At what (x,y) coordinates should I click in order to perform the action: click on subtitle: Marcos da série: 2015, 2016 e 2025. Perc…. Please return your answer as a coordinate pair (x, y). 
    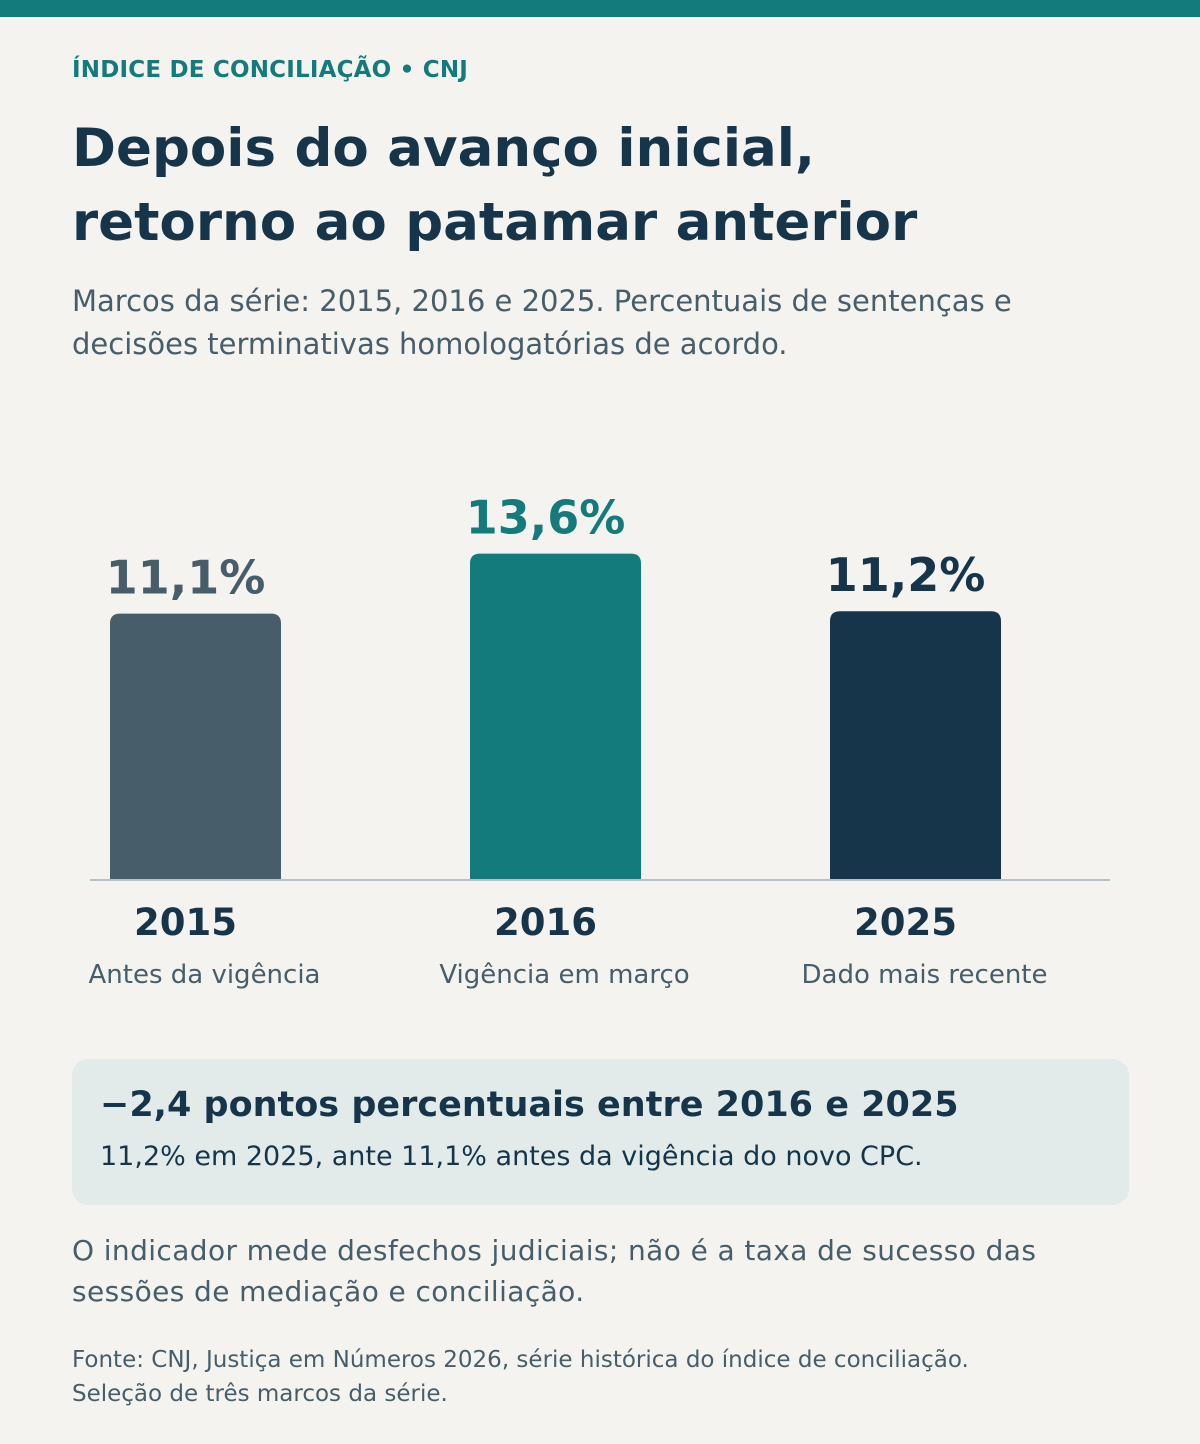
    Looking at the image, I should click on (602, 323).